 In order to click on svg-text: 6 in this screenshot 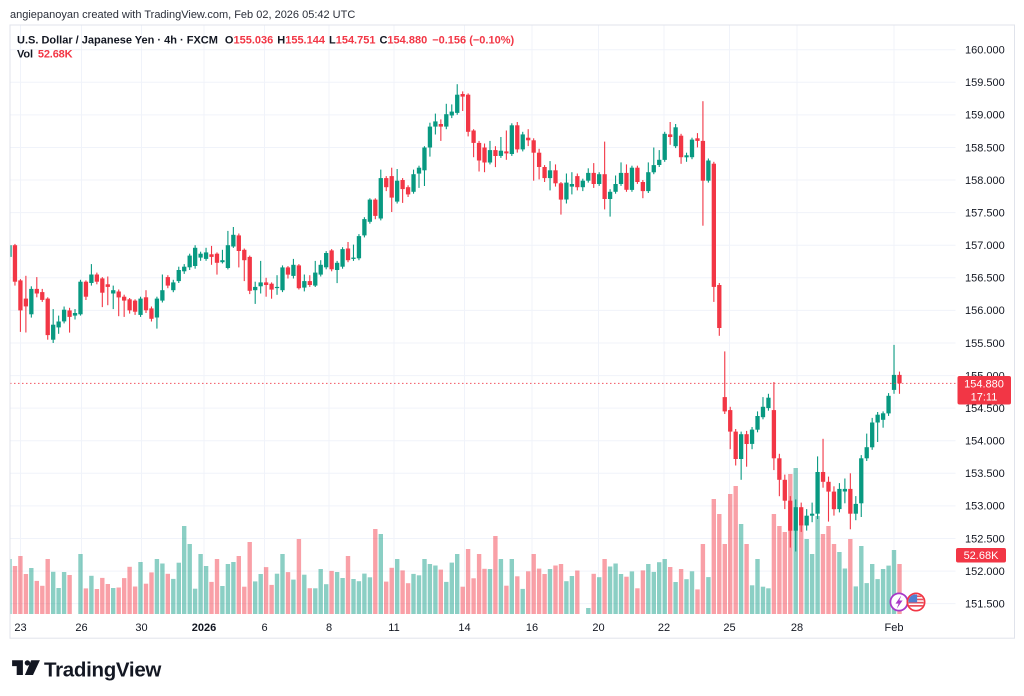, I will do `click(264, 628)`.